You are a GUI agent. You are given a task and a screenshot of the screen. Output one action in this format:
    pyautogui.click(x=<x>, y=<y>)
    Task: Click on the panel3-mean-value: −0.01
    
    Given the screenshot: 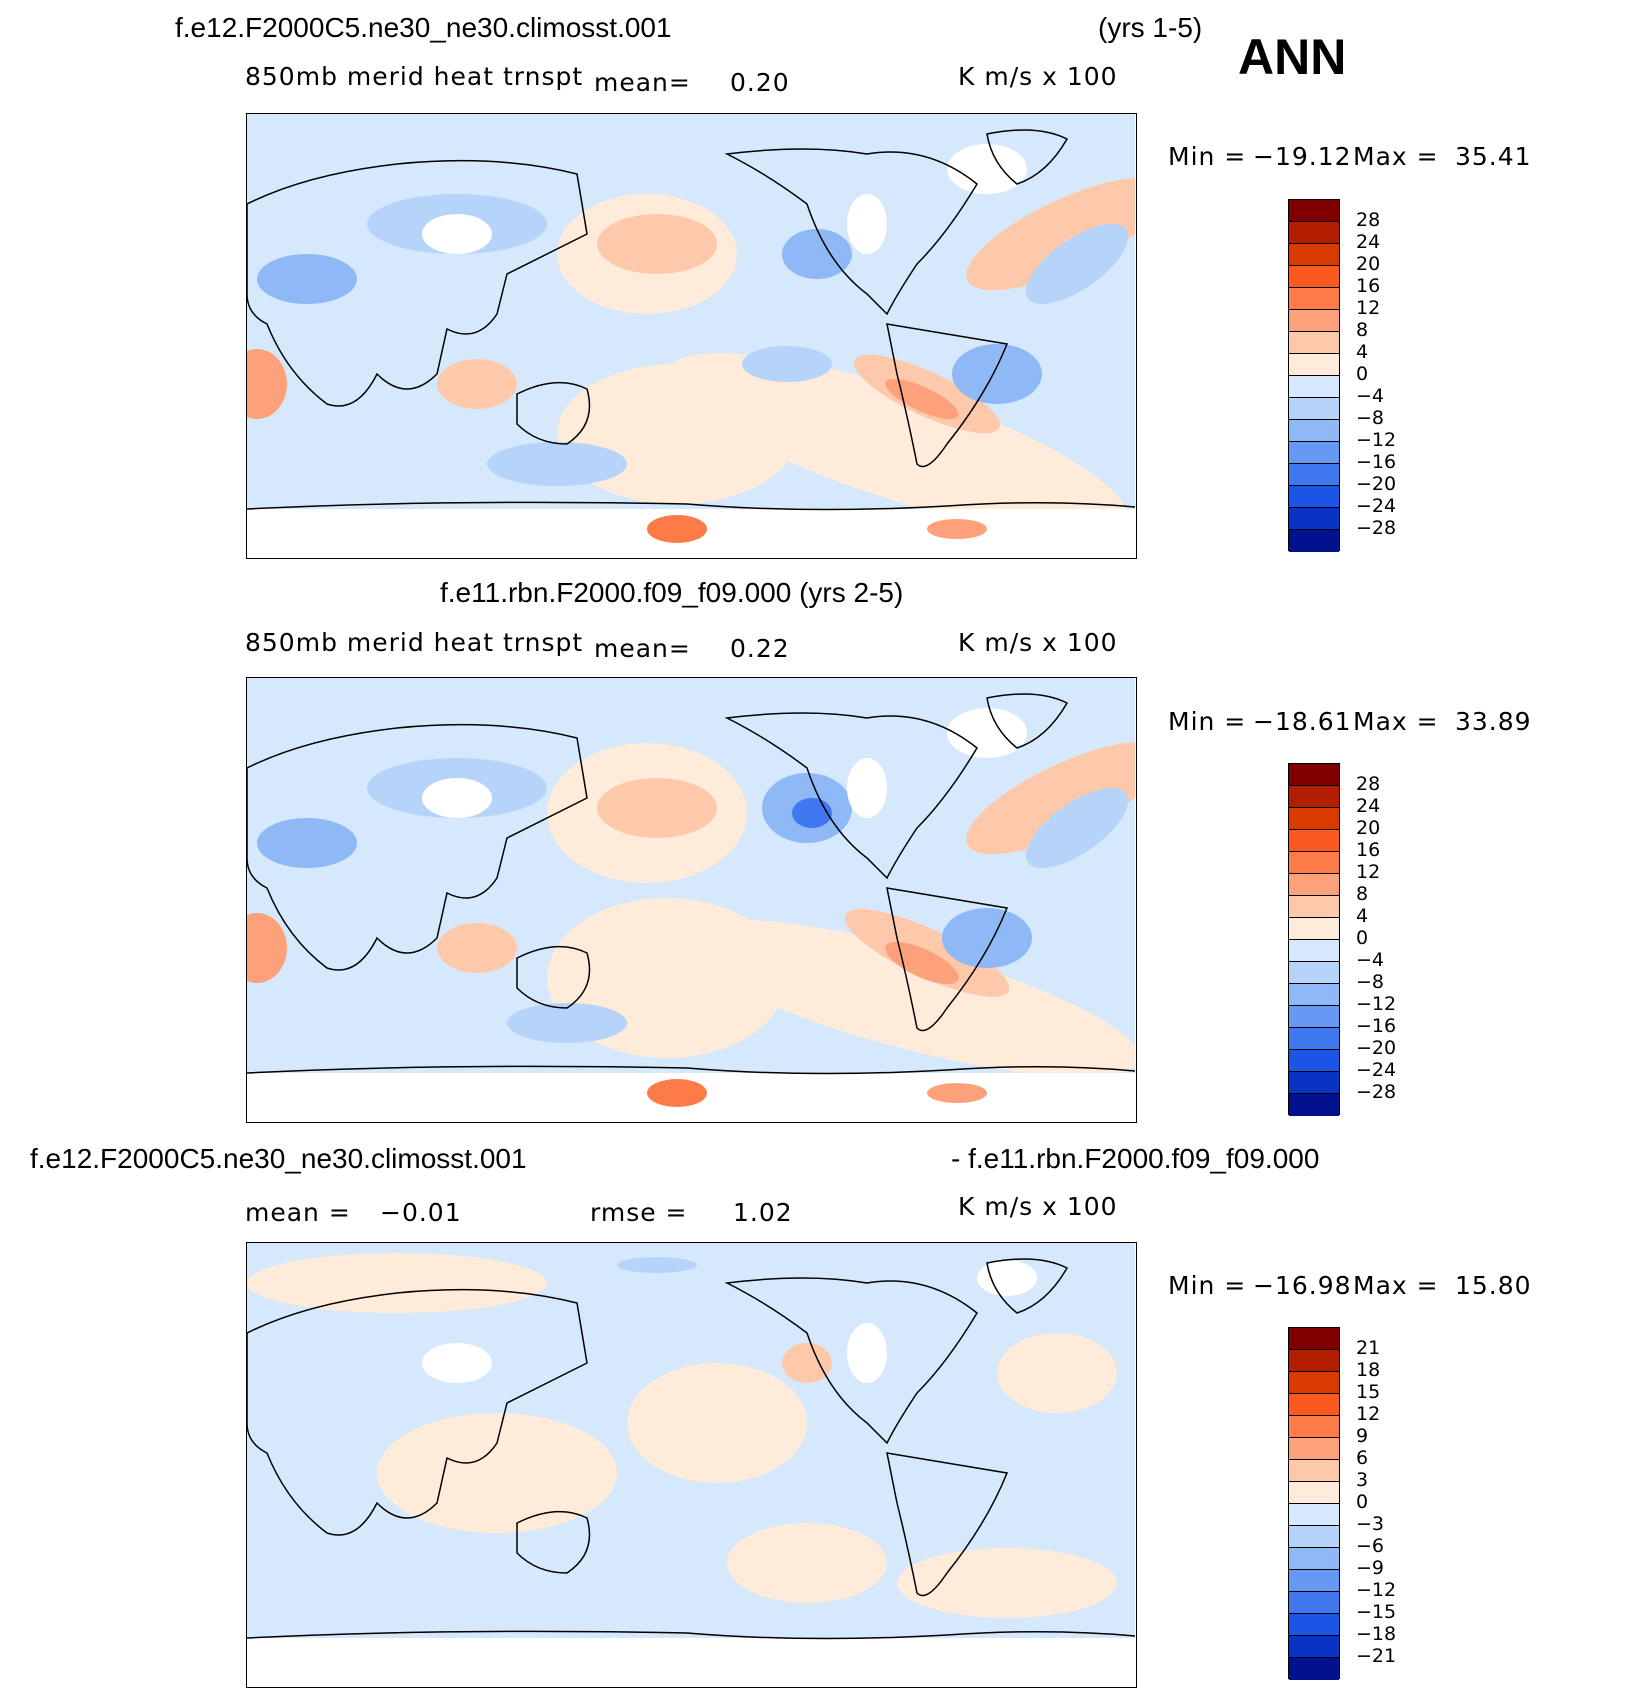 What is the action you would take?
    pyautogui.click(x=421, y=1212)
    